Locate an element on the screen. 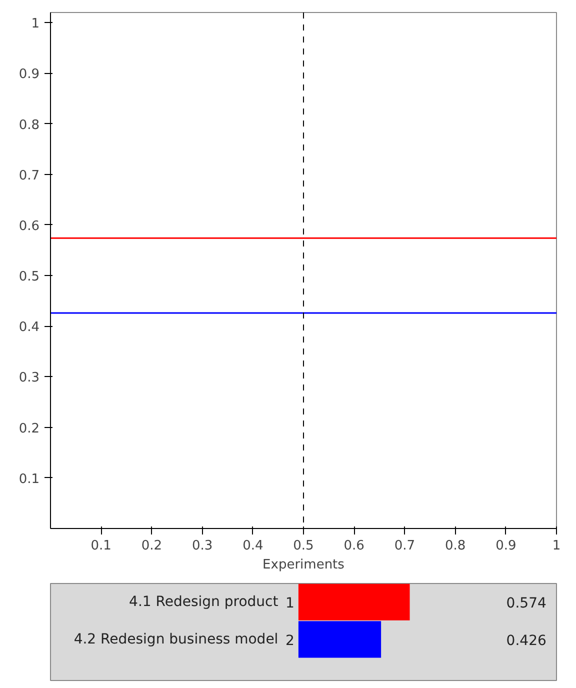  y-tick-label: 0.9 is located at coordinates (29, 74).